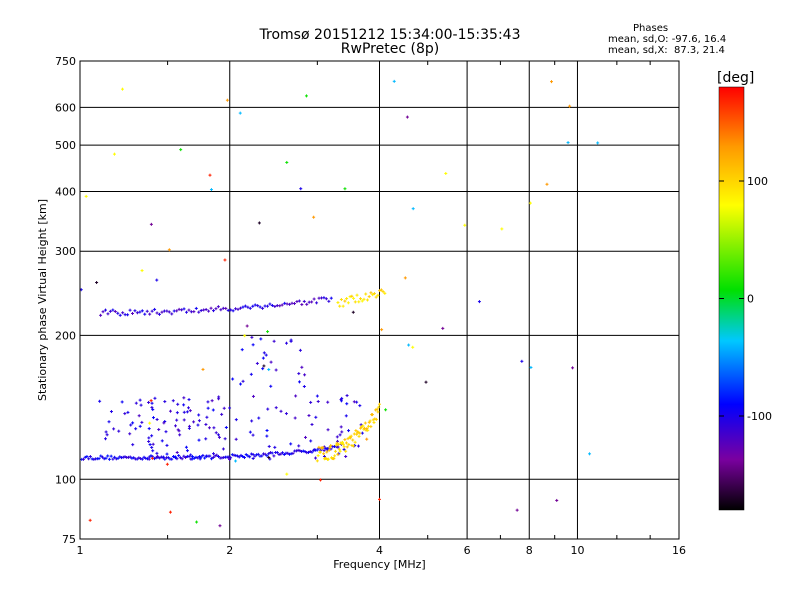 The width and height of the screenshot is (800, 600). What do you see at coordinates (65, 335) in the screenshot?
I see `y-tick-label: 200` at bounding box center [65, 335].